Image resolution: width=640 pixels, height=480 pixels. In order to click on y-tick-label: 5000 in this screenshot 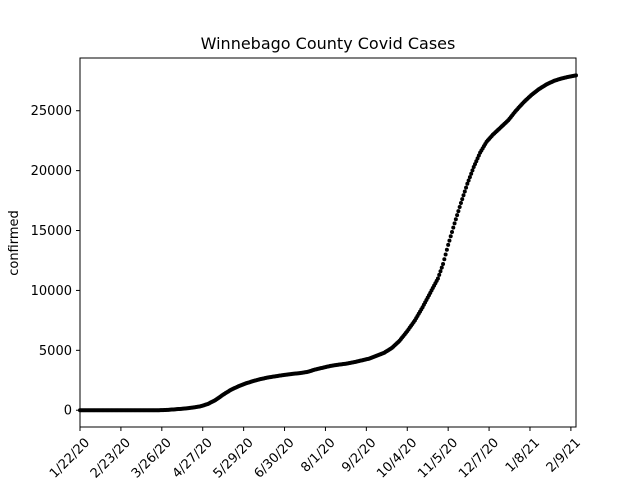, I will do `click(55, 351)`.